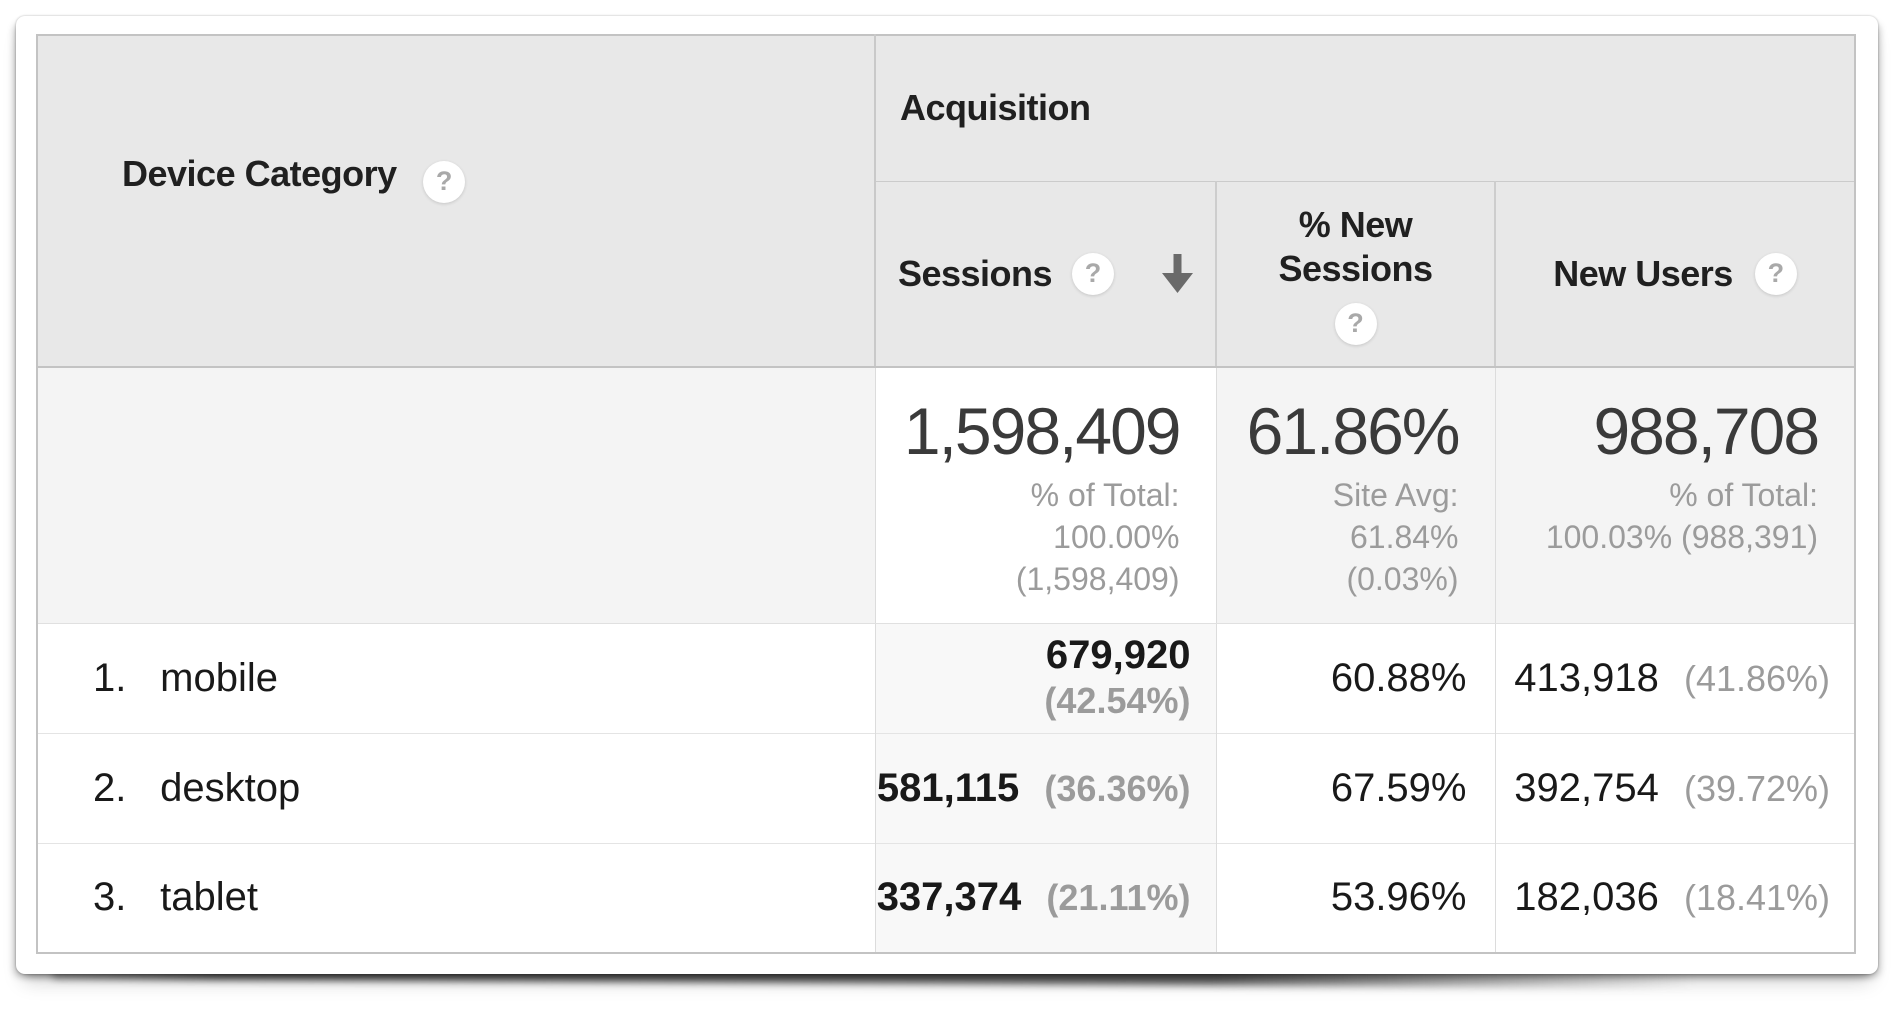  I want to click on new-users-cell: 392,754 (39.72%), so click(1675, 787).